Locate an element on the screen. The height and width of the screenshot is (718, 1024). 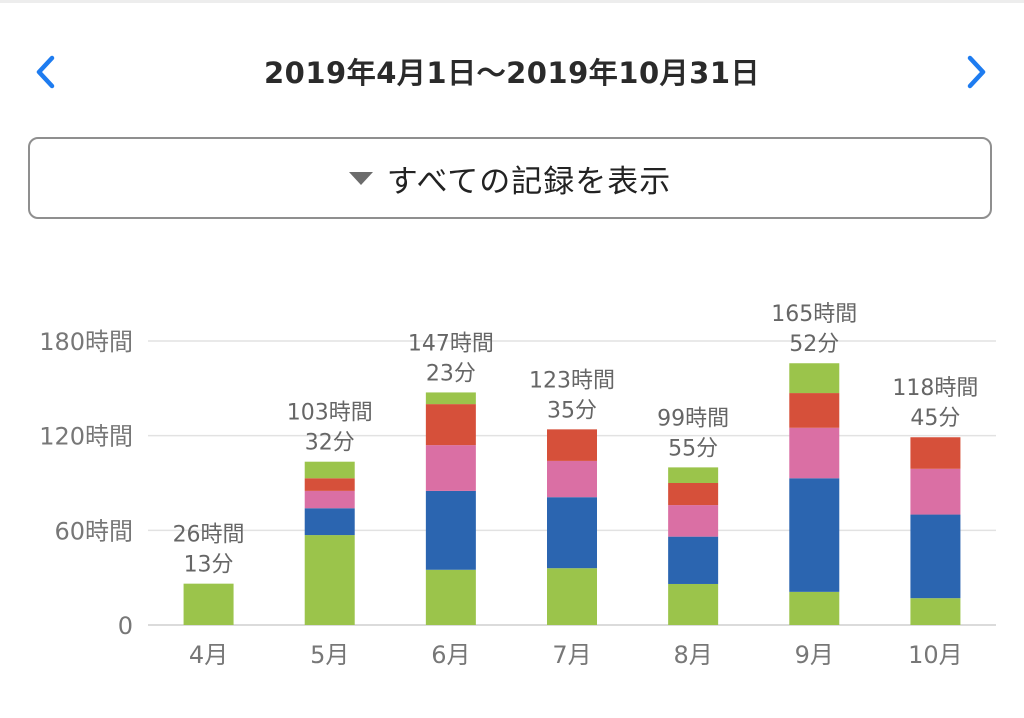
record-filter-dropdown: すべての記録を表示 is located at coordinates (510, 178).